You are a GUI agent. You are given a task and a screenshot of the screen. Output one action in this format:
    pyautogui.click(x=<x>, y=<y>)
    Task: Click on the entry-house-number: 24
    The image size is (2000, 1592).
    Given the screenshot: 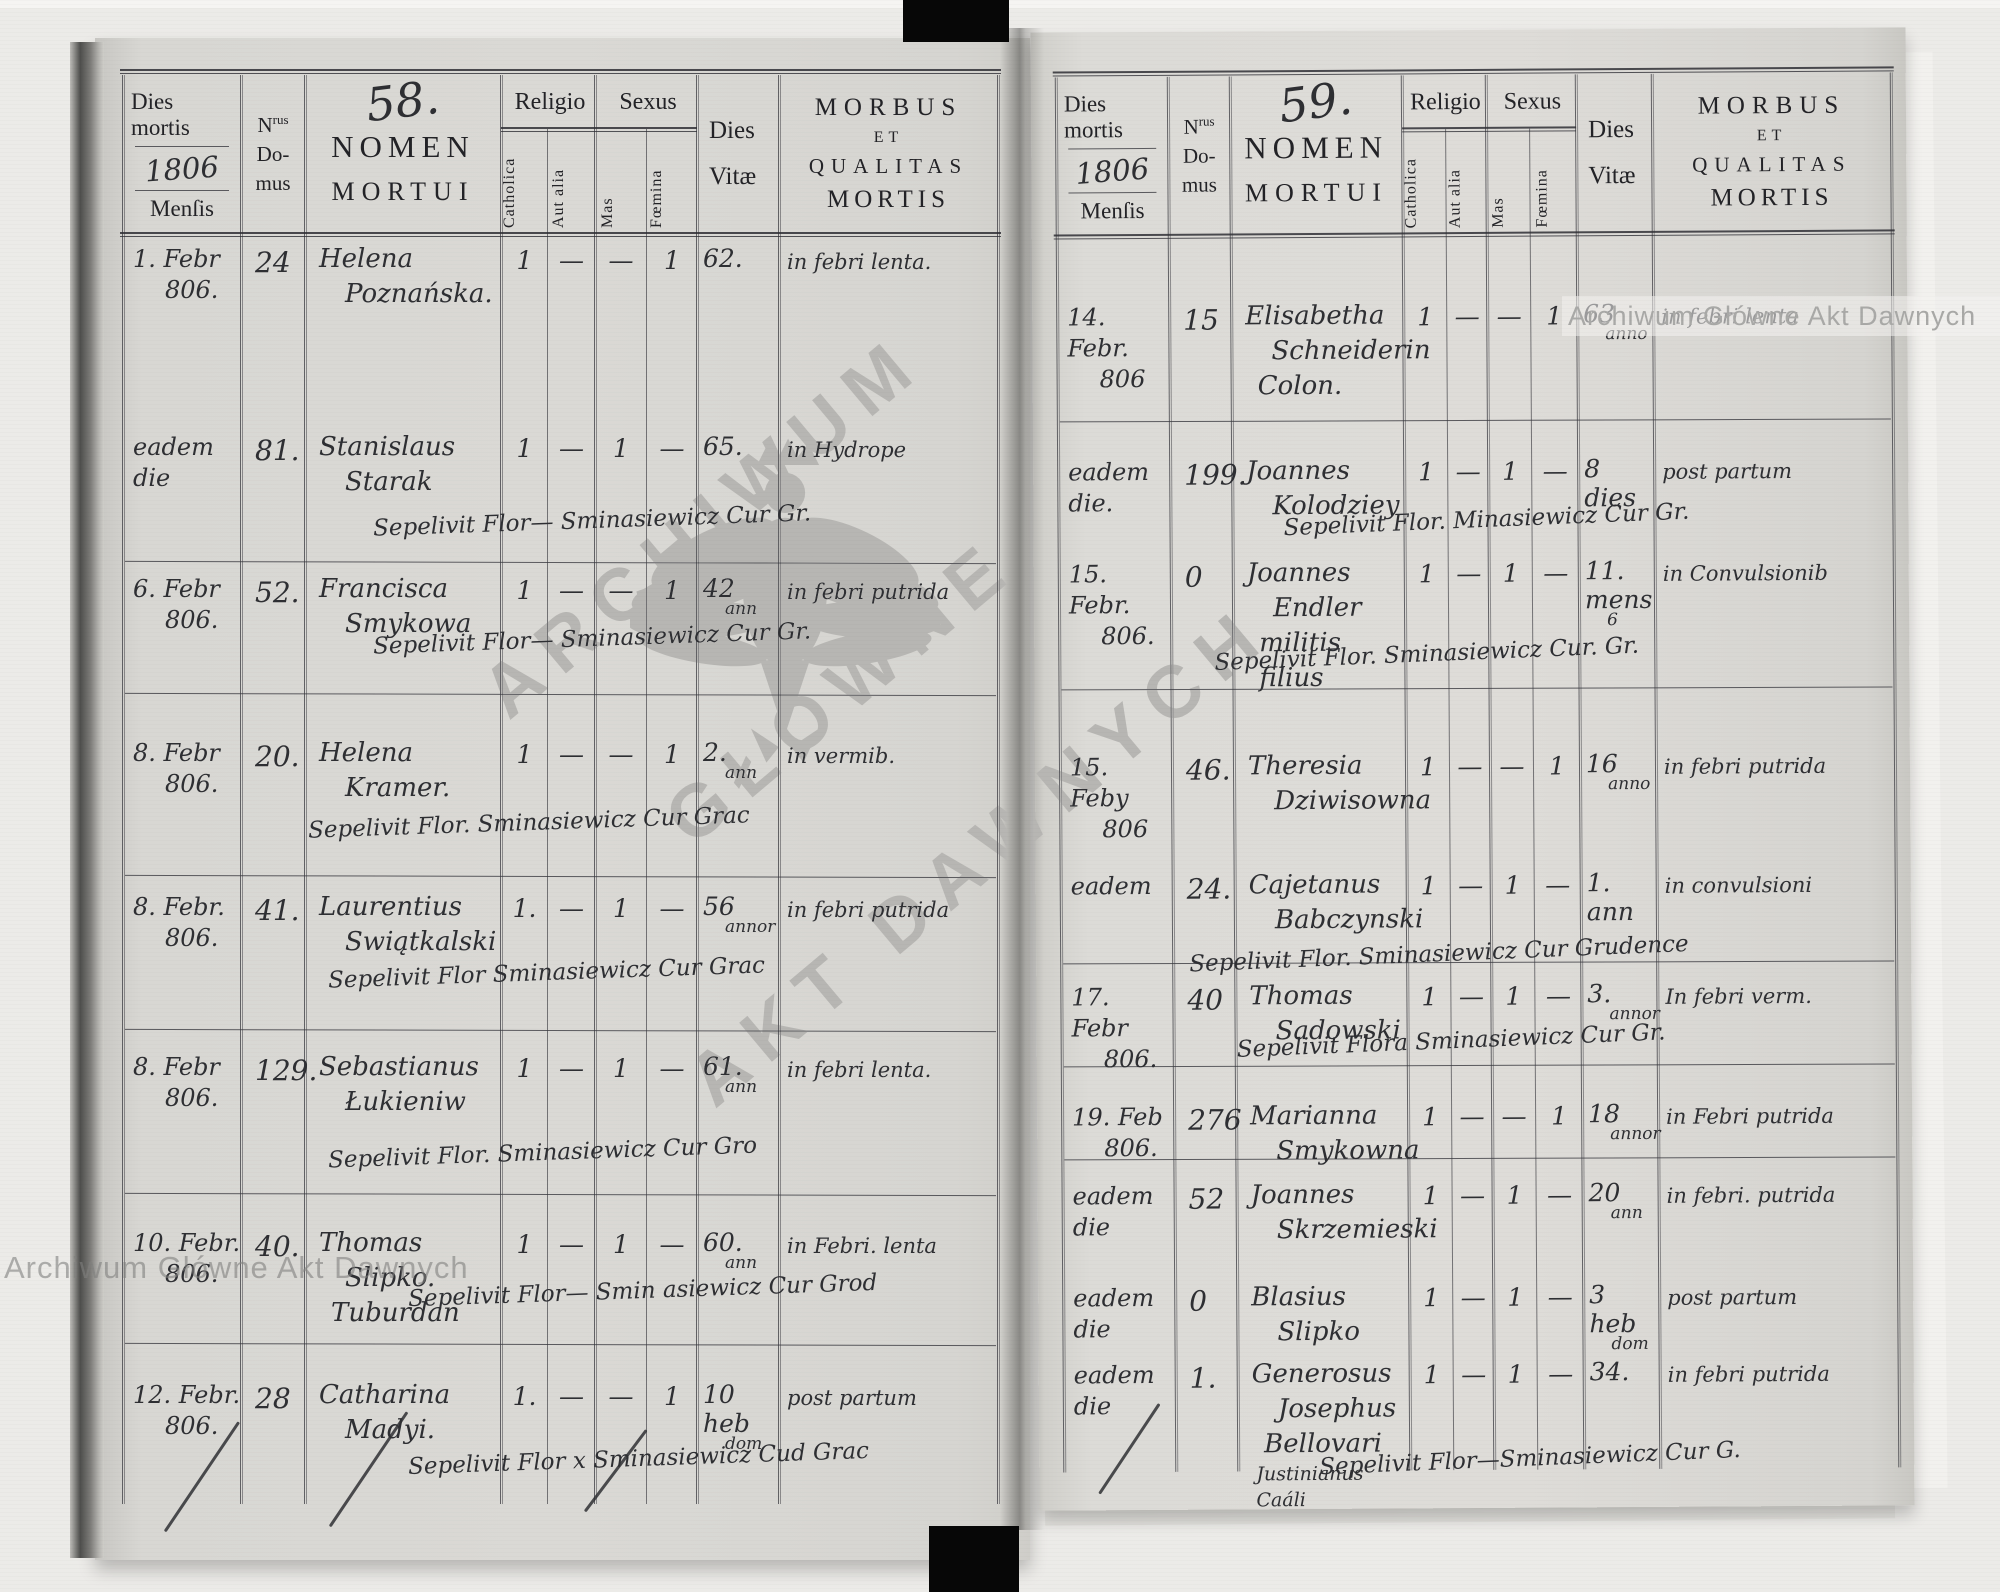 What is the action you would take?
    pyautogui.click(x=273, y=313)
    